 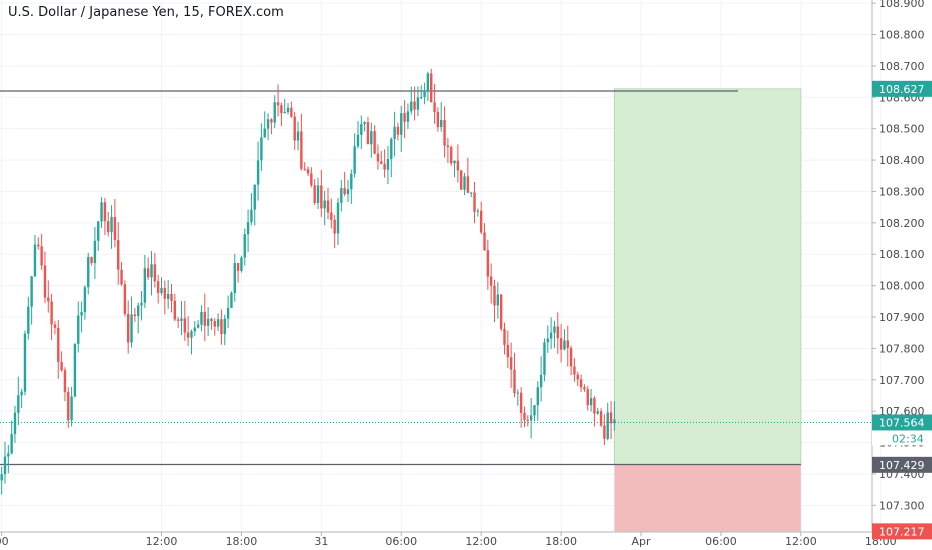 I want to click on stop-price-label: 107.217, so click(x=902, y=531).